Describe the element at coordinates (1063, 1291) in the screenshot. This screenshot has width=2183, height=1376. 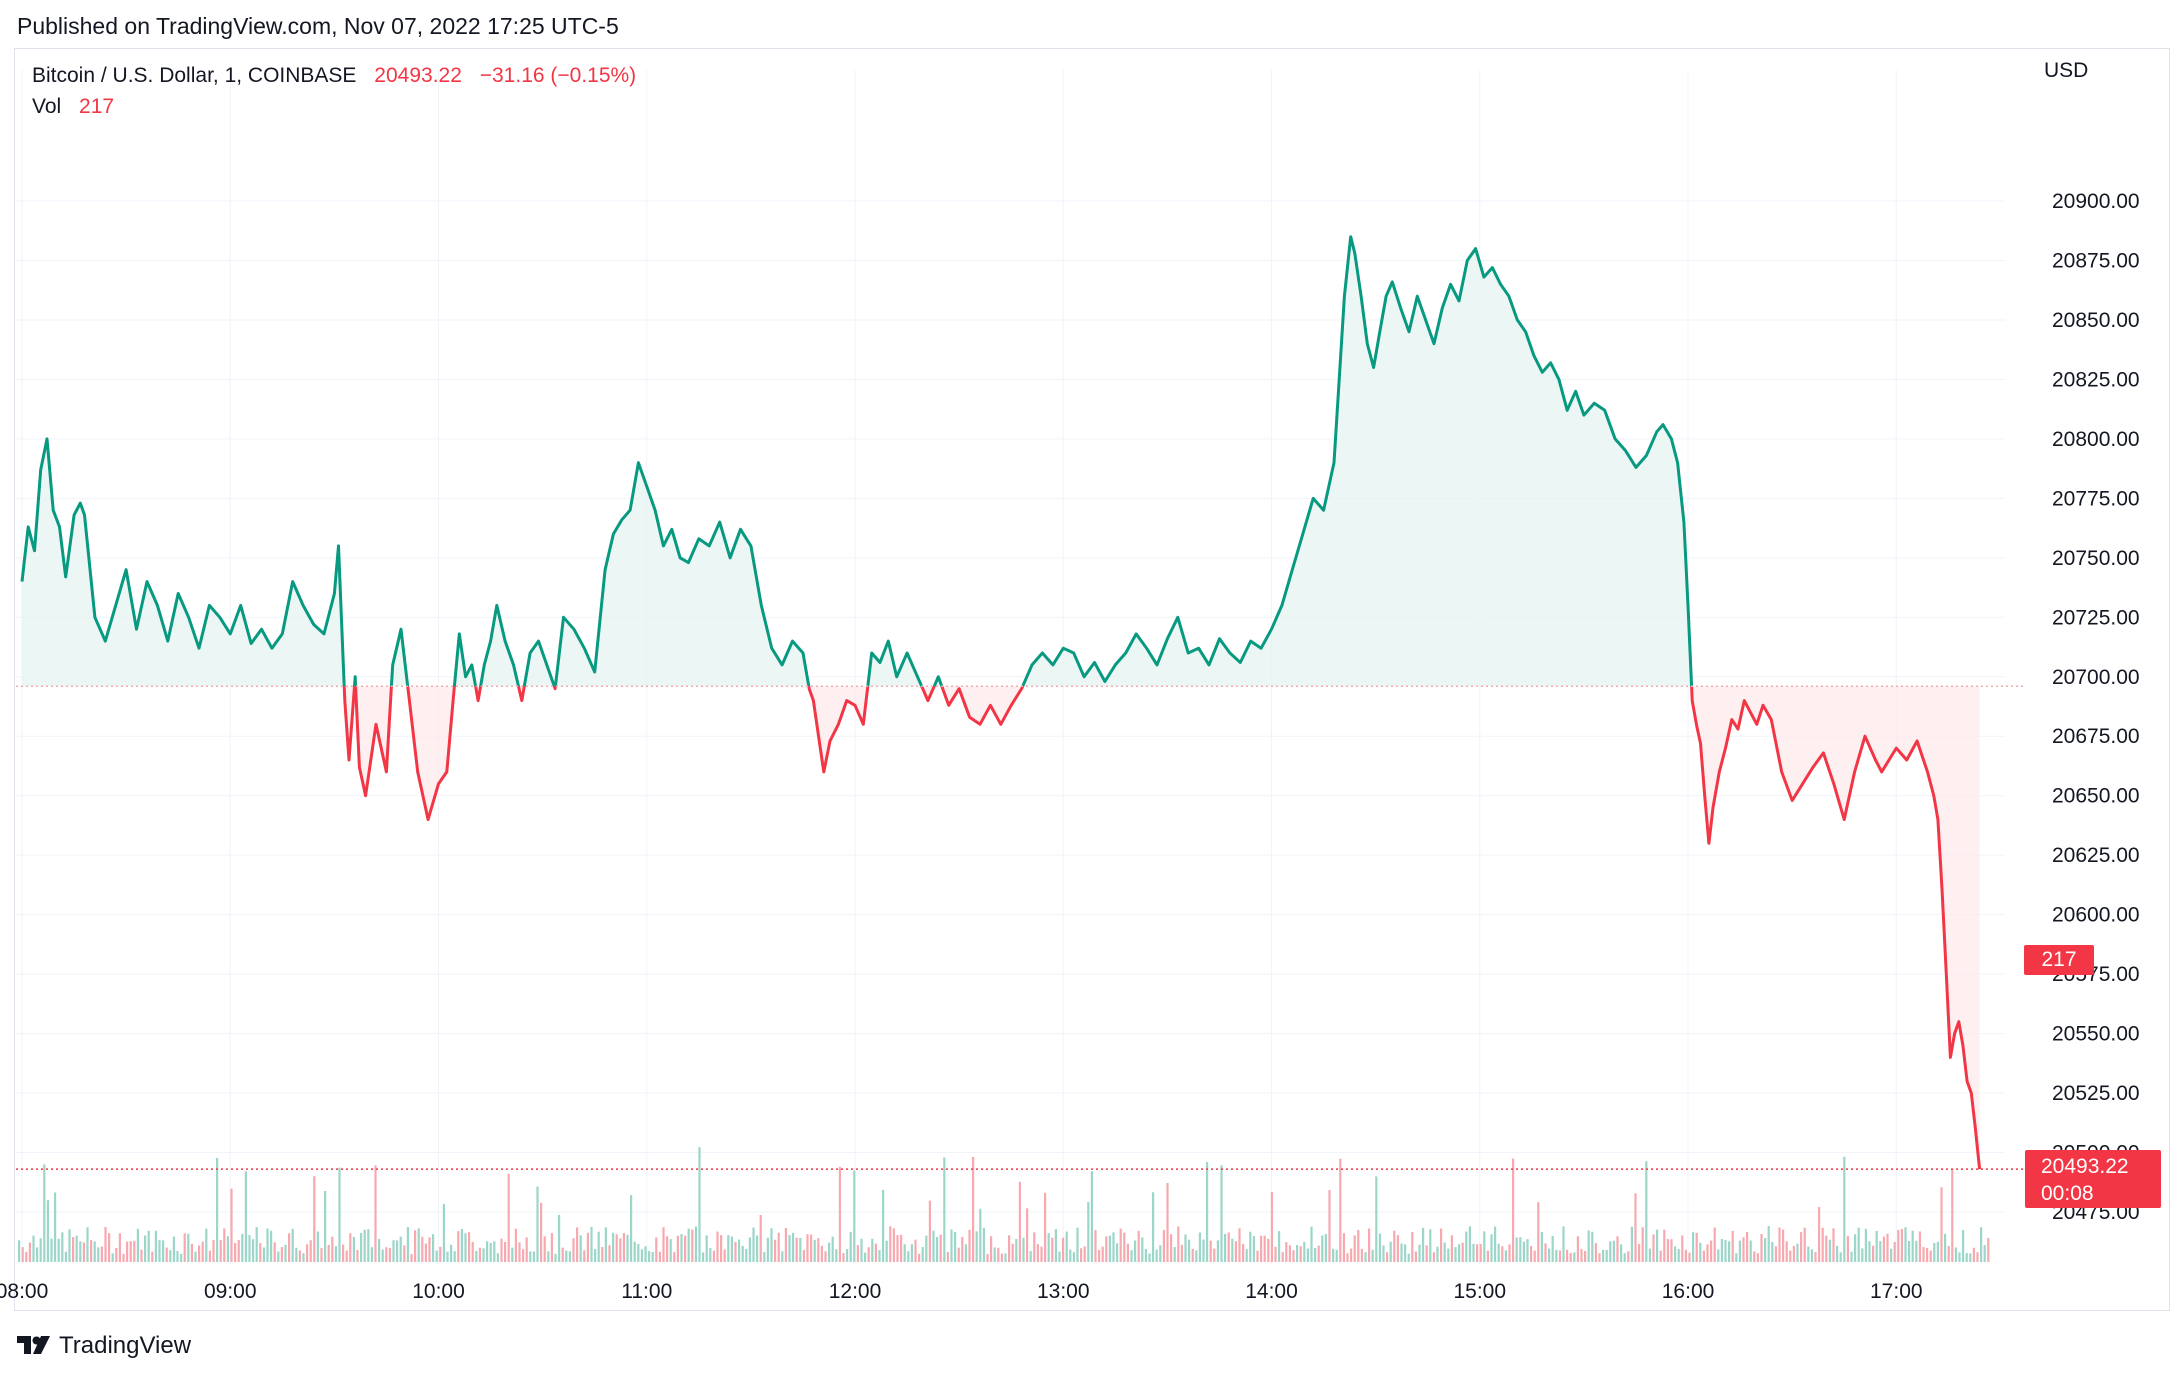
I see `x-tick-label: 13:00` at that location.